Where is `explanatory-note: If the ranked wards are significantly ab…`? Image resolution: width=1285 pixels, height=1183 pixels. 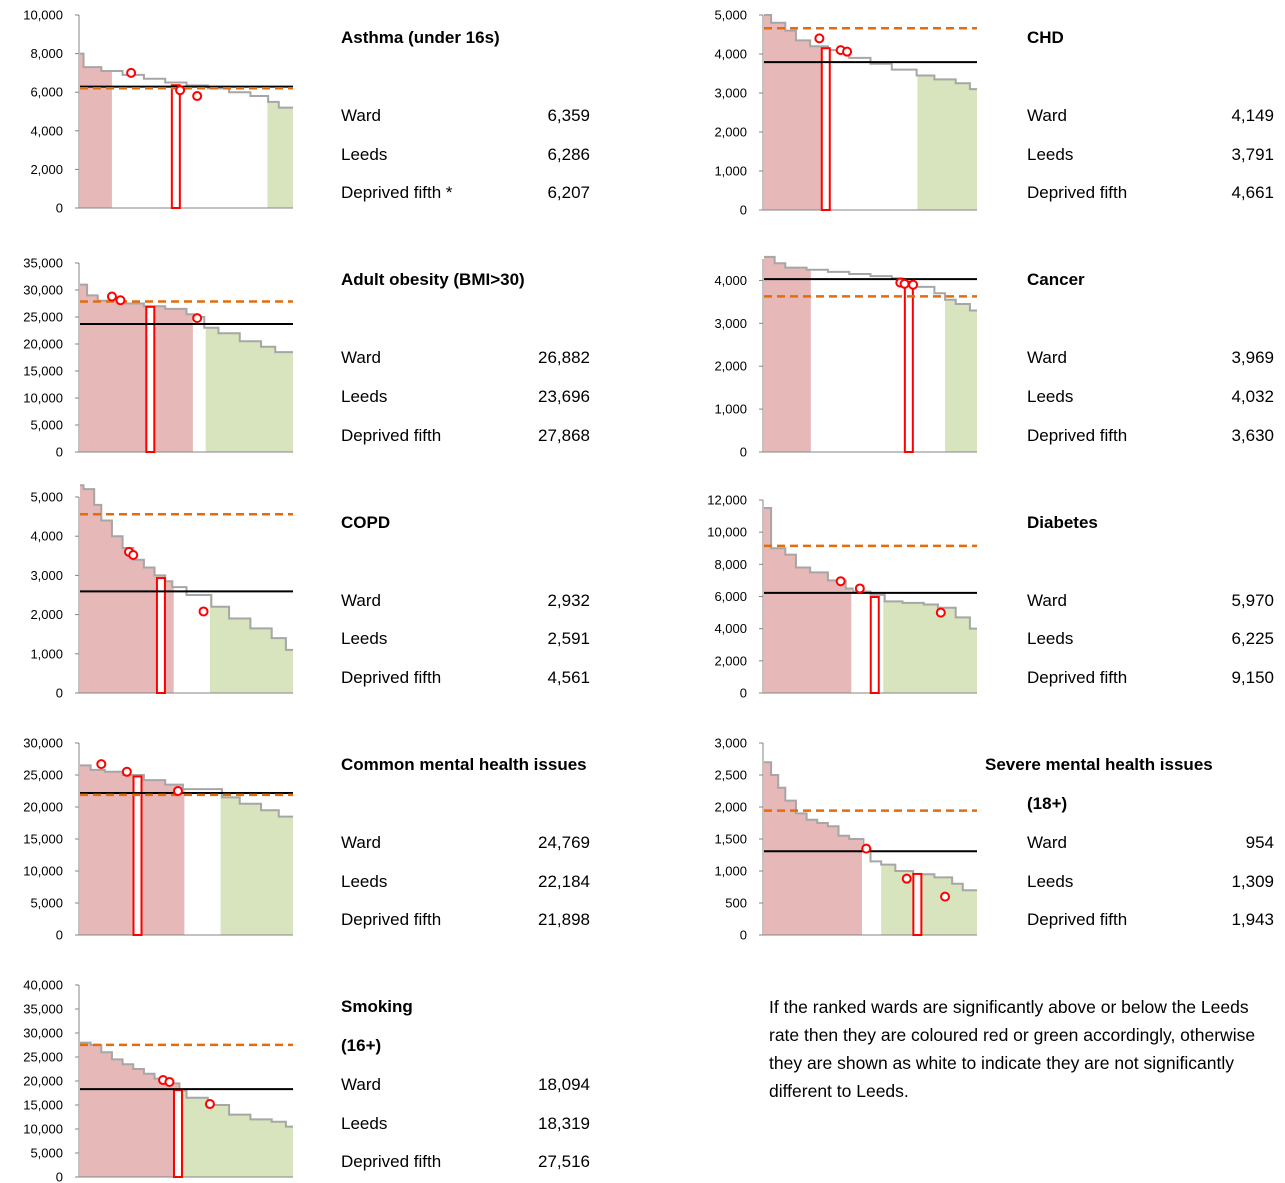 explanatory-note: If the ranked wards are significantly ab… is located at coordinates (1012, 1049).